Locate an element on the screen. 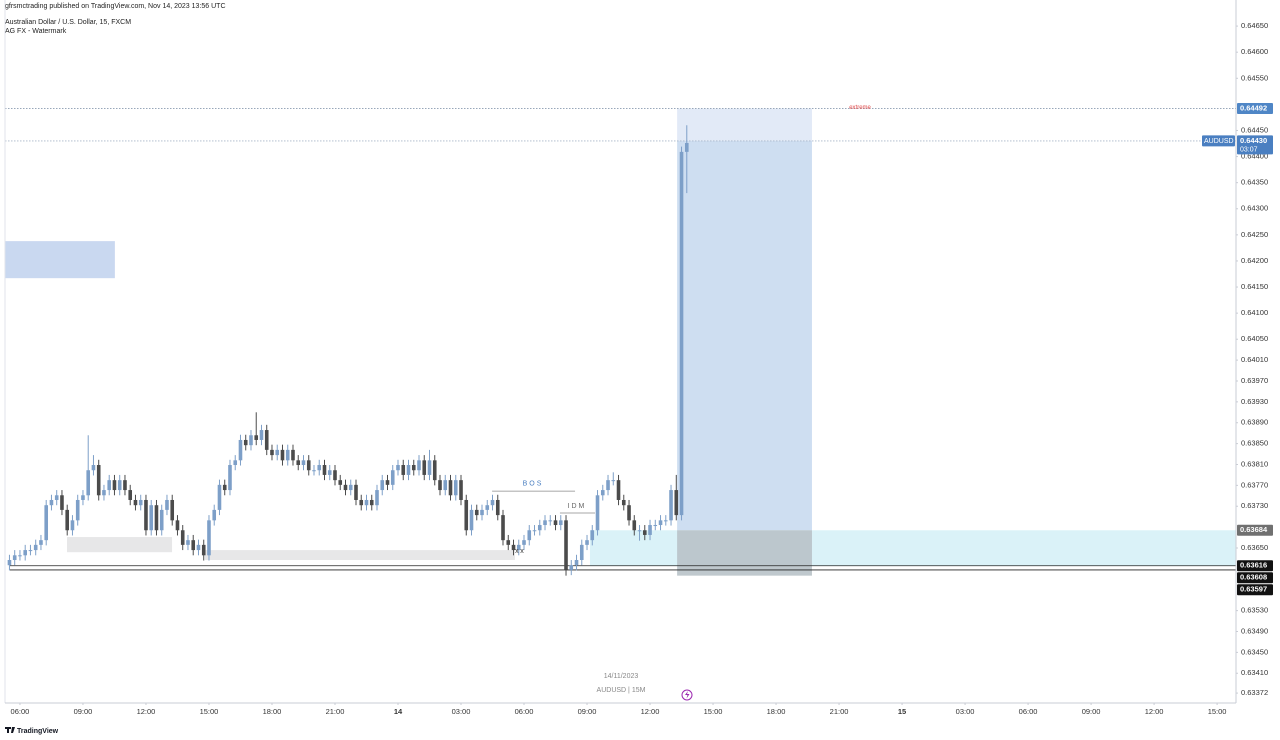 The height and width of the screenshot is (740, 1280). y-tick-label: 0.63650 is located at coordinates (1254, 547).